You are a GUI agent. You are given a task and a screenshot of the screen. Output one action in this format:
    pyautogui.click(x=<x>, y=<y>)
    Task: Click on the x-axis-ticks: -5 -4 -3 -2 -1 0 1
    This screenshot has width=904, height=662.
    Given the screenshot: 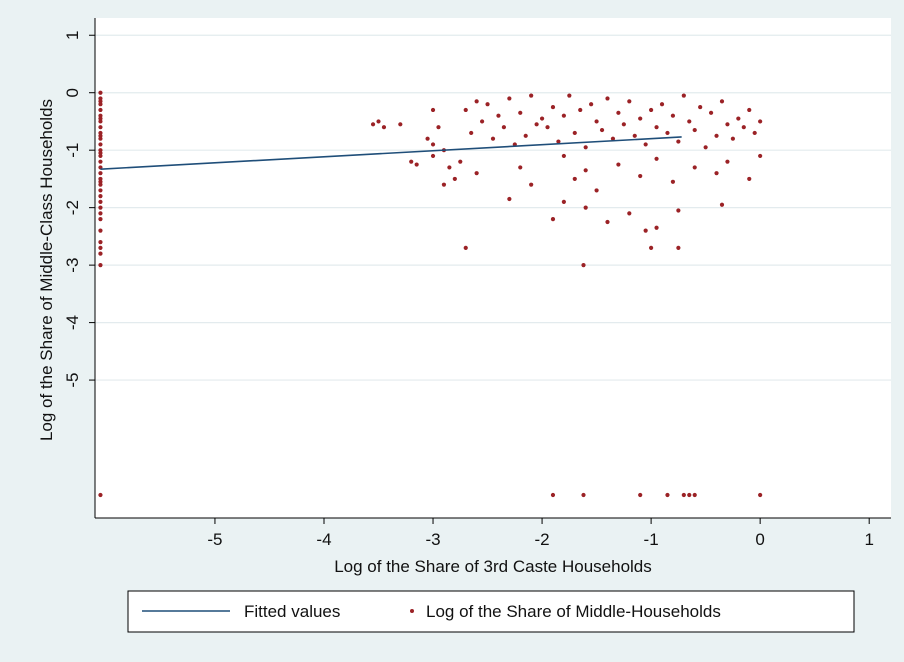 What is the action you would take?
    pyautogui.click(x=540, y=533)
    